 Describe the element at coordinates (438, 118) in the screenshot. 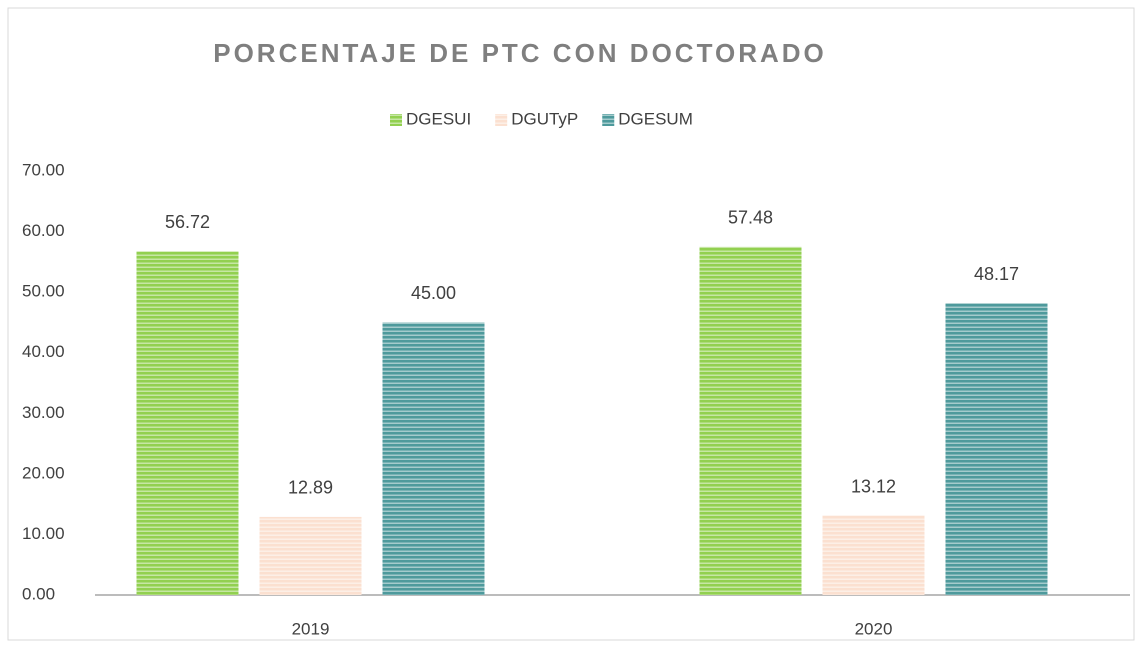

I see `legend-label: DGESUI` at that location.